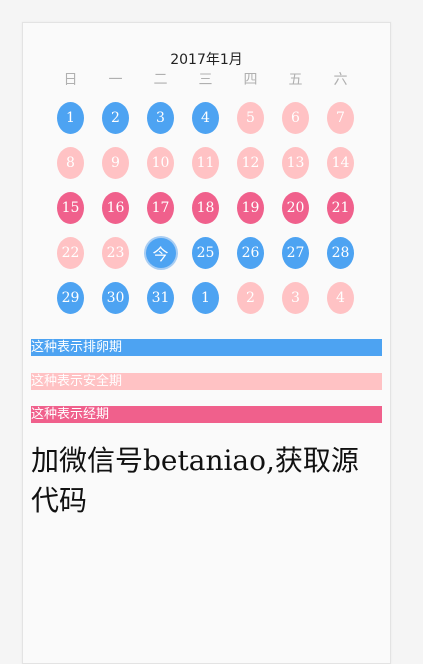  I want to click on calendar-title: 2017年1月, so click(206, 60).